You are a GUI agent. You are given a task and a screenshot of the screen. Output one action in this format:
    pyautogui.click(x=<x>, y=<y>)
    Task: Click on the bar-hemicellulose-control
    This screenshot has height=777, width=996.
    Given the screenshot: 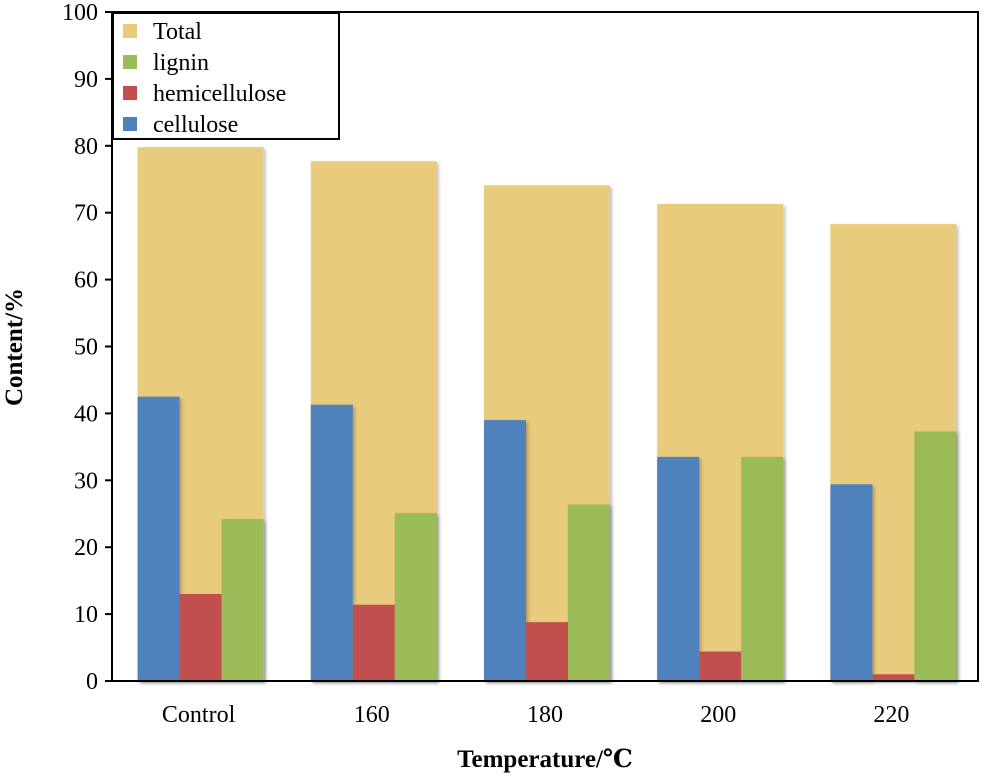 What is the action you would take?
    pyautogui.click(x=200, y=637)
    